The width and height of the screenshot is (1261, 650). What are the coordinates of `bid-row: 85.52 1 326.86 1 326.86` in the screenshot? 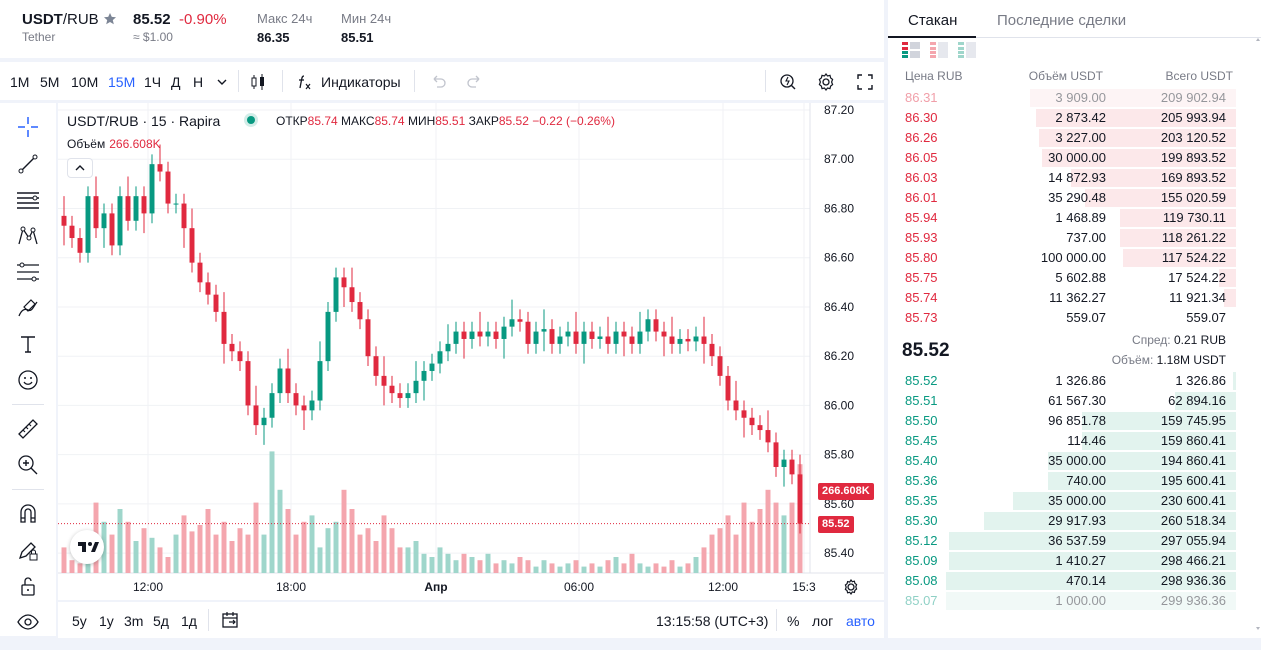 It's located at (1069, 381).